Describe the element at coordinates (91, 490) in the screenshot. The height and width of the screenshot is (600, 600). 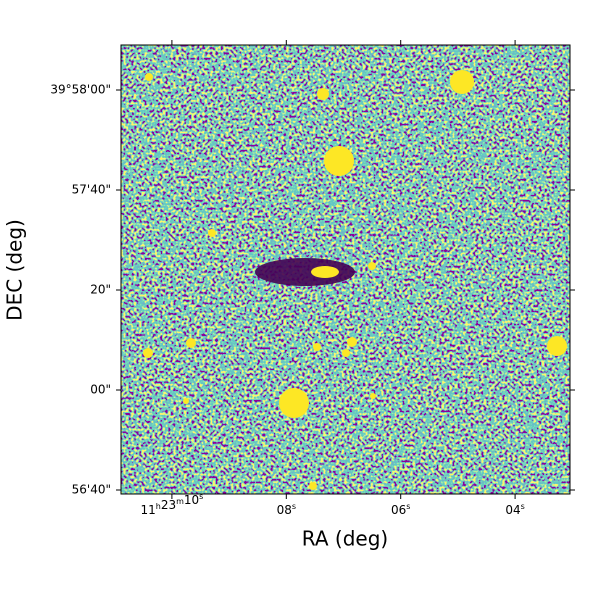
I see `y-tick-label: 56'40"` at that location.